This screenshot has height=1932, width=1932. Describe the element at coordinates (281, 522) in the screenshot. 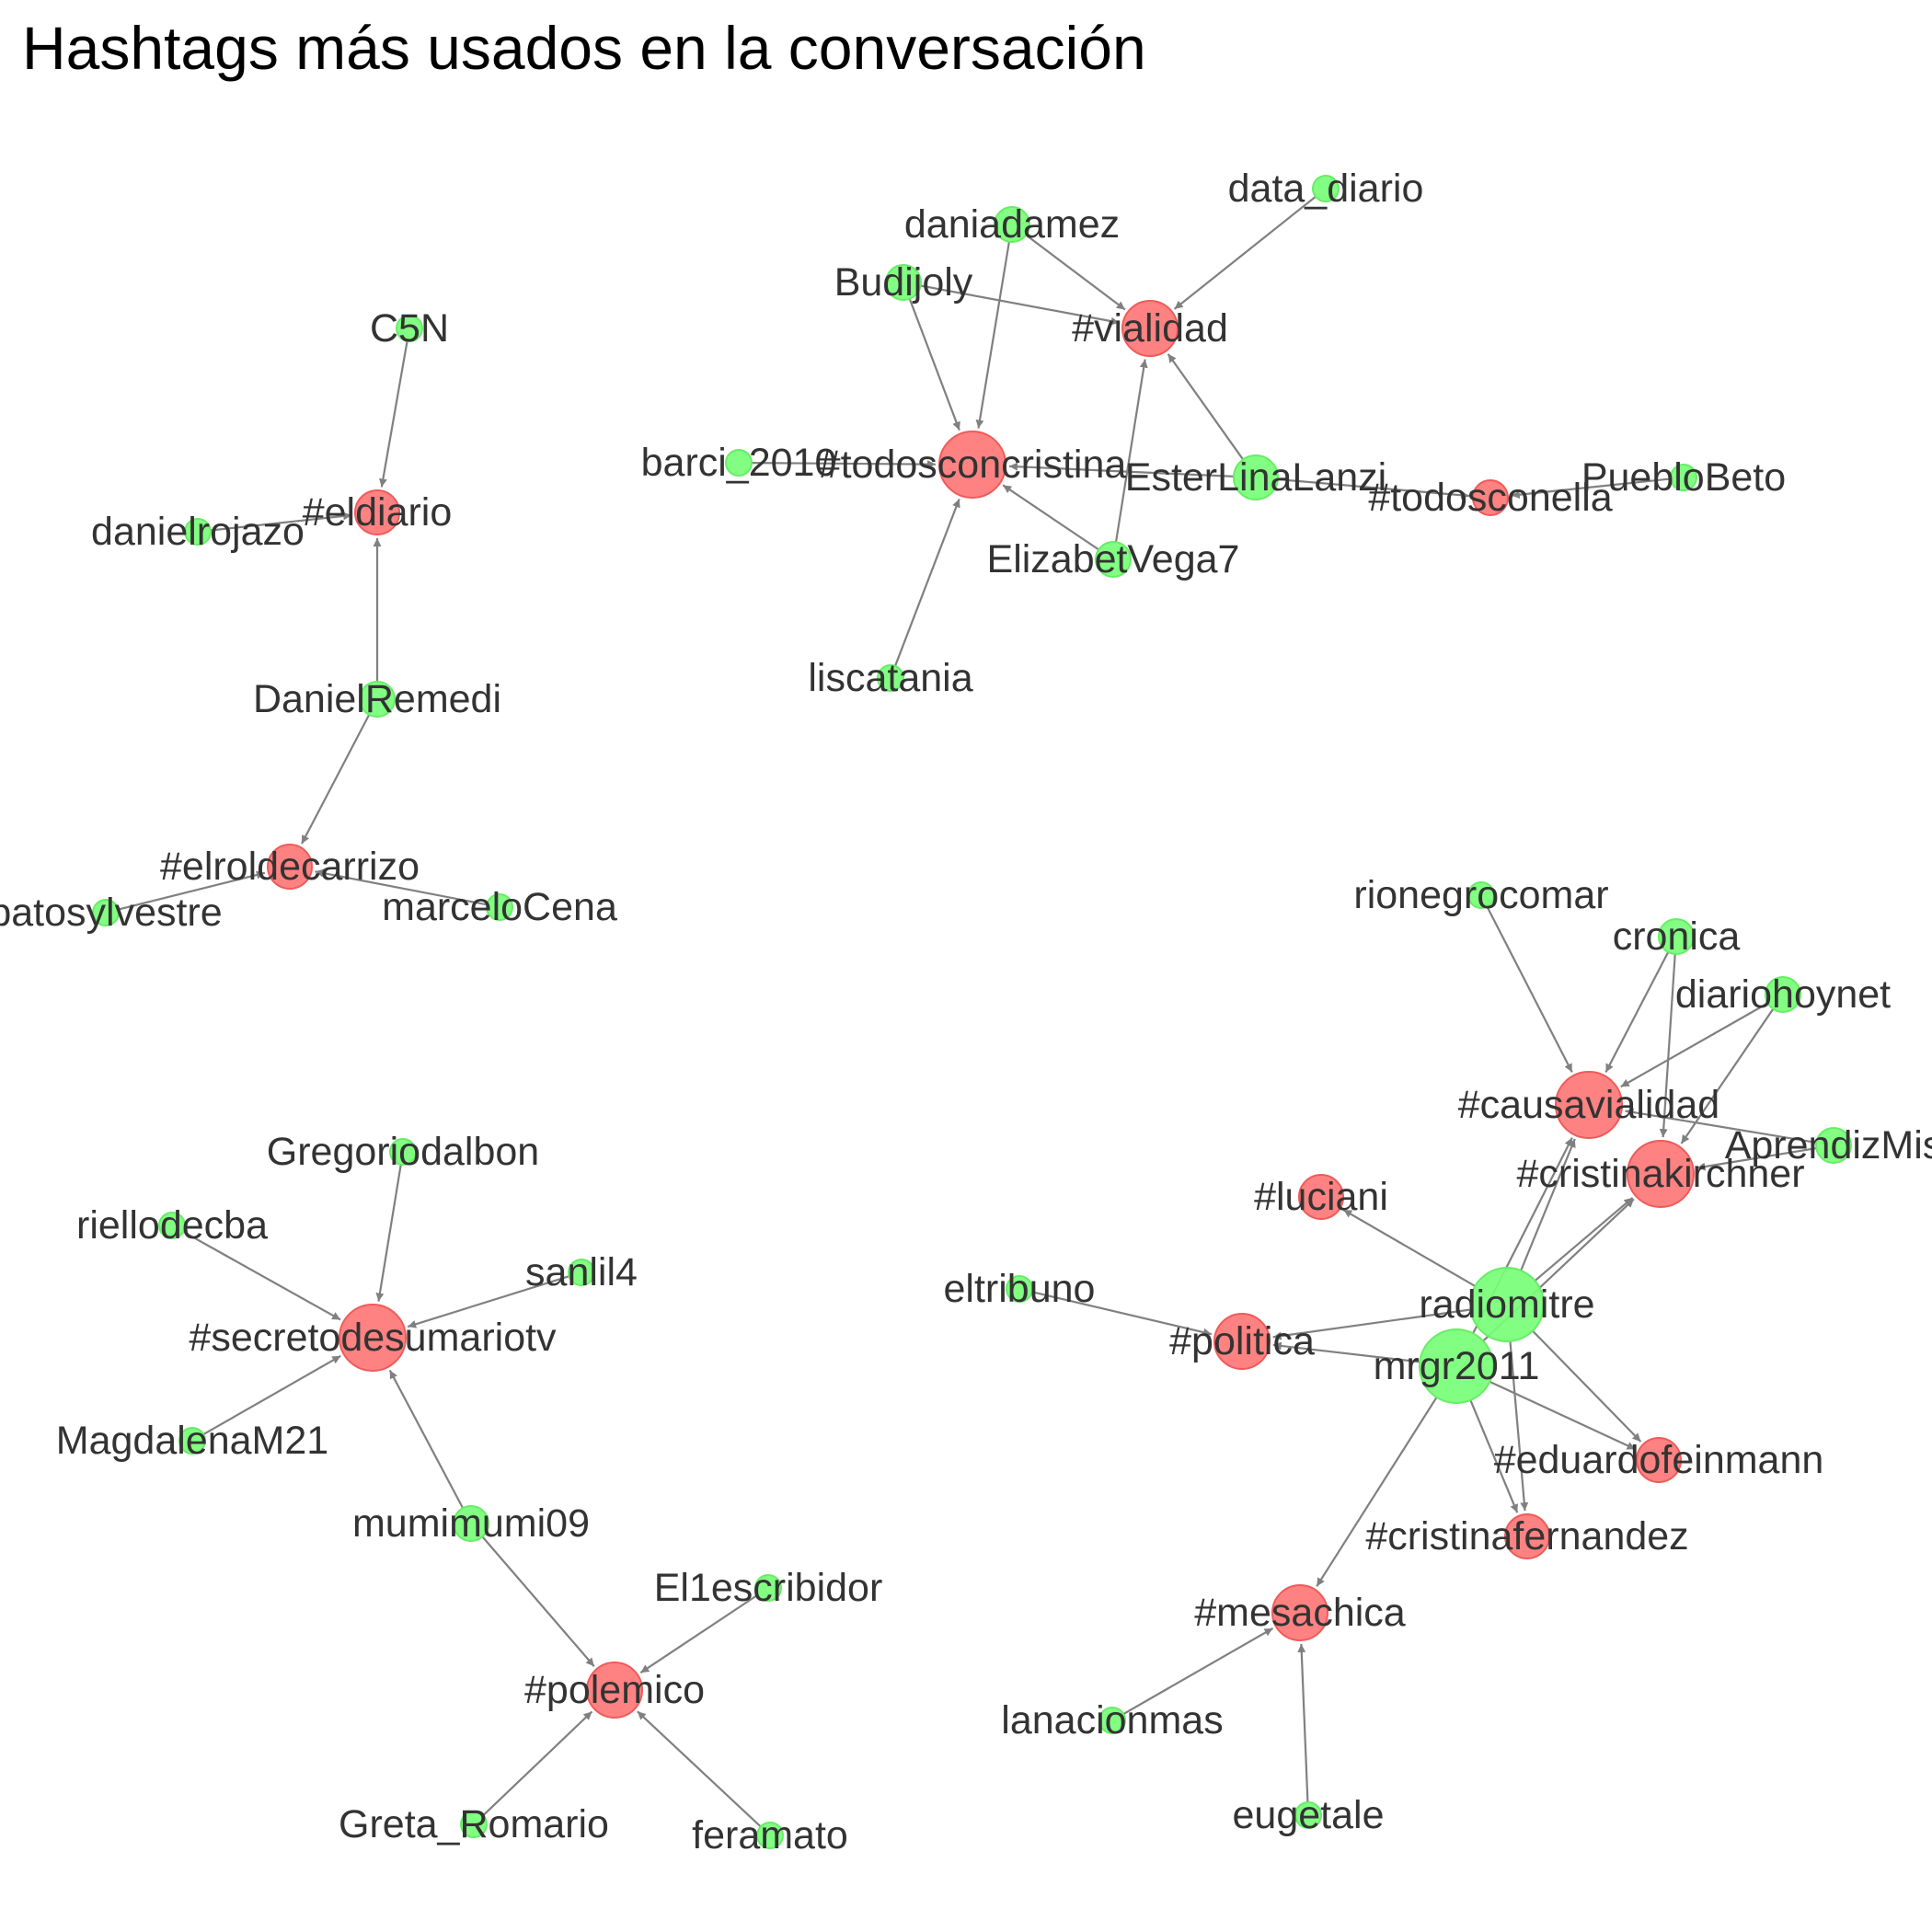

I see `edge-danielrojazo-to-hashtag-eldiario` at that location.